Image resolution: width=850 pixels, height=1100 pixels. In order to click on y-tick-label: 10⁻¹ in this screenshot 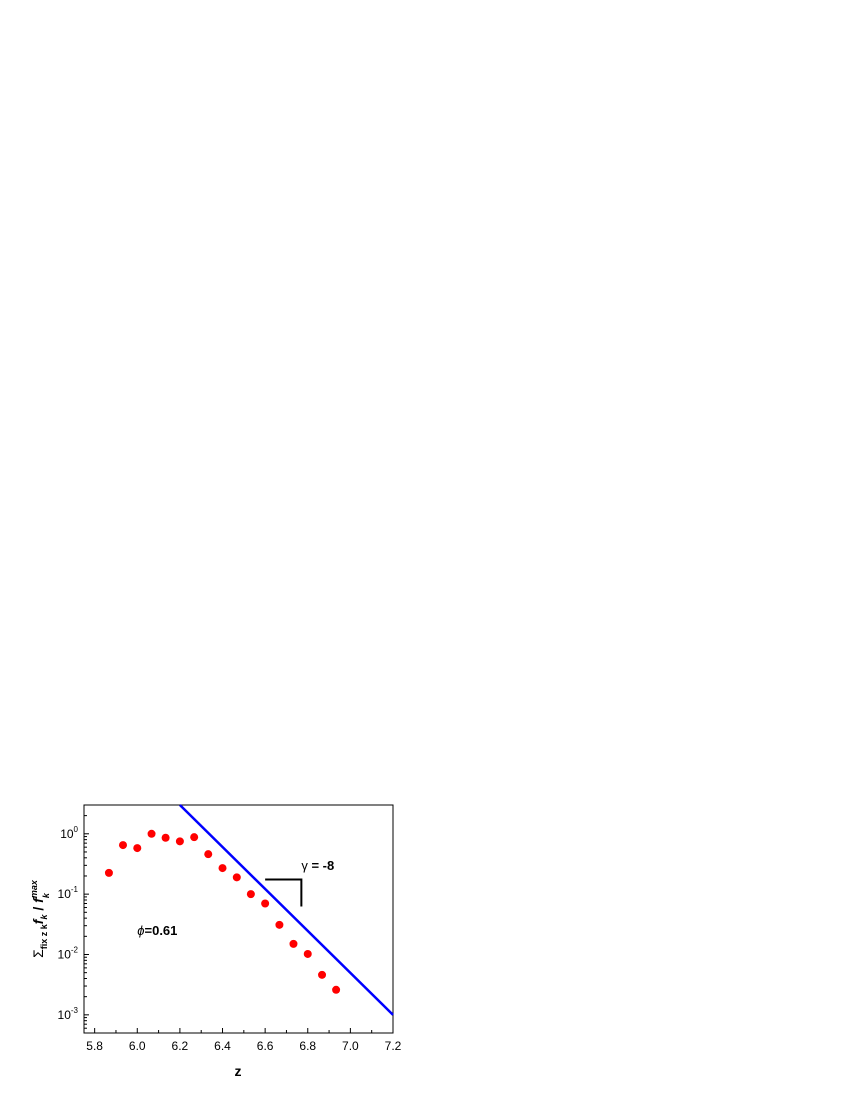, I will do `click(68, 893)`.